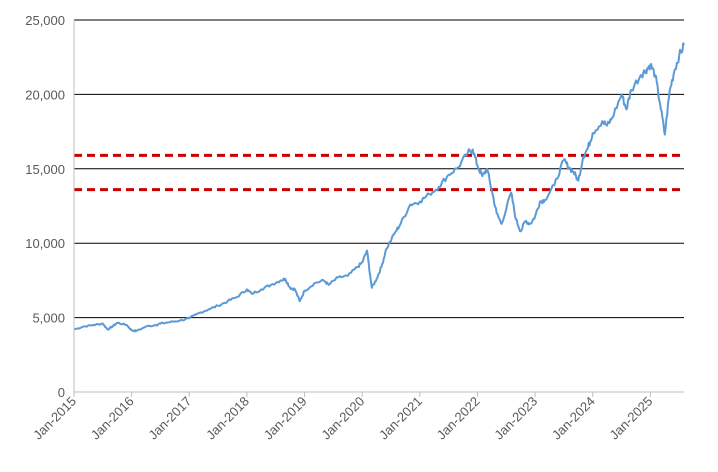  Describe the element at coordinates (631, 418) in the screenshot. I see `x-tick-label: Jan-2025` at that location.